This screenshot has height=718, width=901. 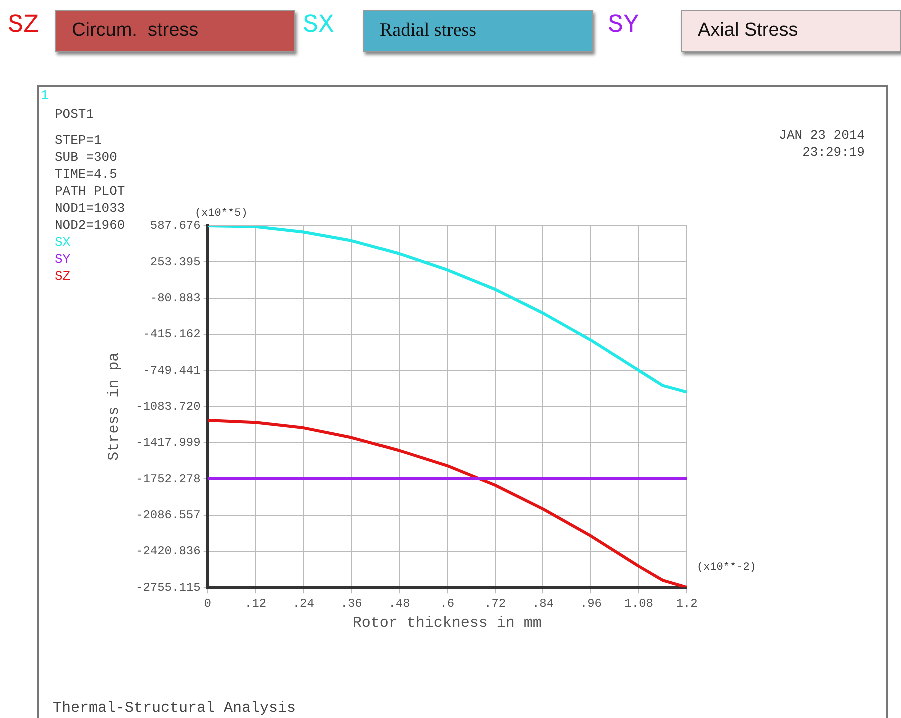 What do you see at coordinates (303, 603) in the screenshot?
I see `x-tick-label: .24` at bounding box center [303, 603].